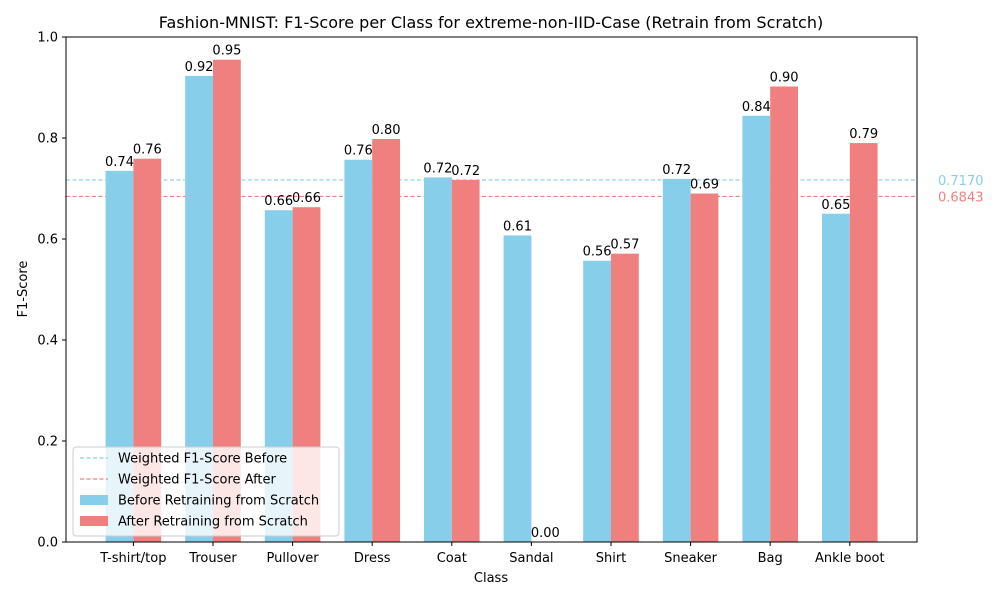 Image resolution: width=1000 pixels, height=604 pixels. What do you see at coordinates (517, 226) in the screenshot?
I see `bar-value-label: 0.61` at bounding box center [517, 226].